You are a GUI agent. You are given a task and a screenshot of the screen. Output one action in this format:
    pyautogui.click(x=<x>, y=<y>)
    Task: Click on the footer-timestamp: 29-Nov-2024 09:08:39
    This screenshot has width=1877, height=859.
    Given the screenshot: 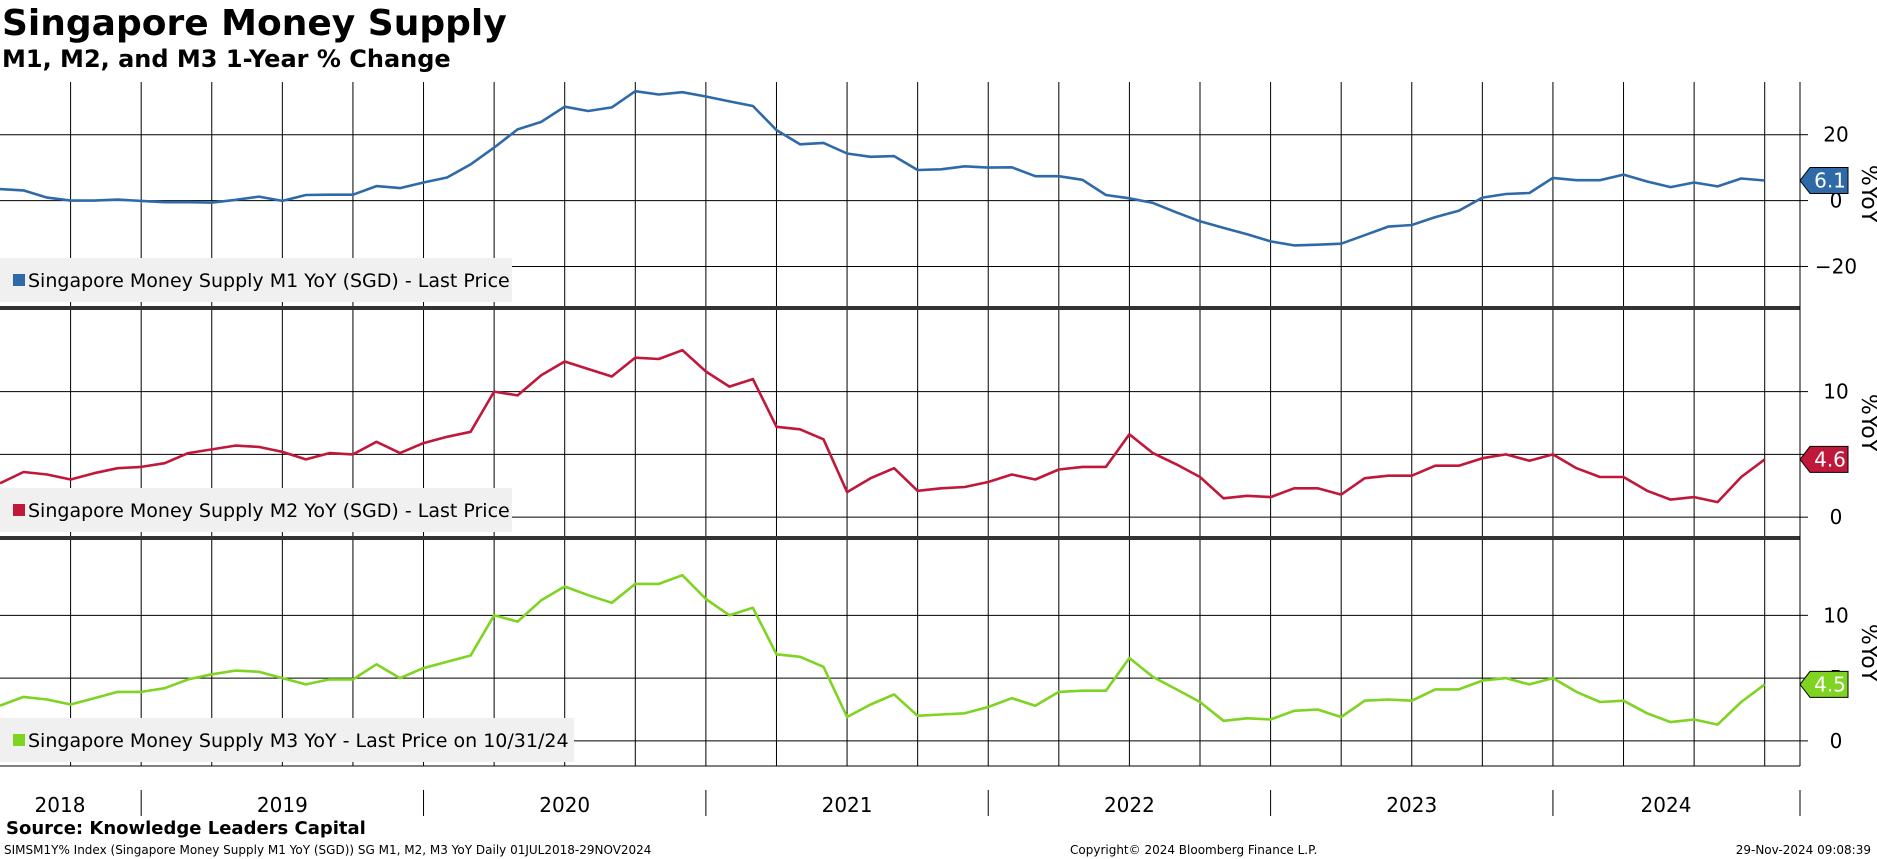 What is the action you would take?
    pyautogui.click(x=1803, y=850)
    